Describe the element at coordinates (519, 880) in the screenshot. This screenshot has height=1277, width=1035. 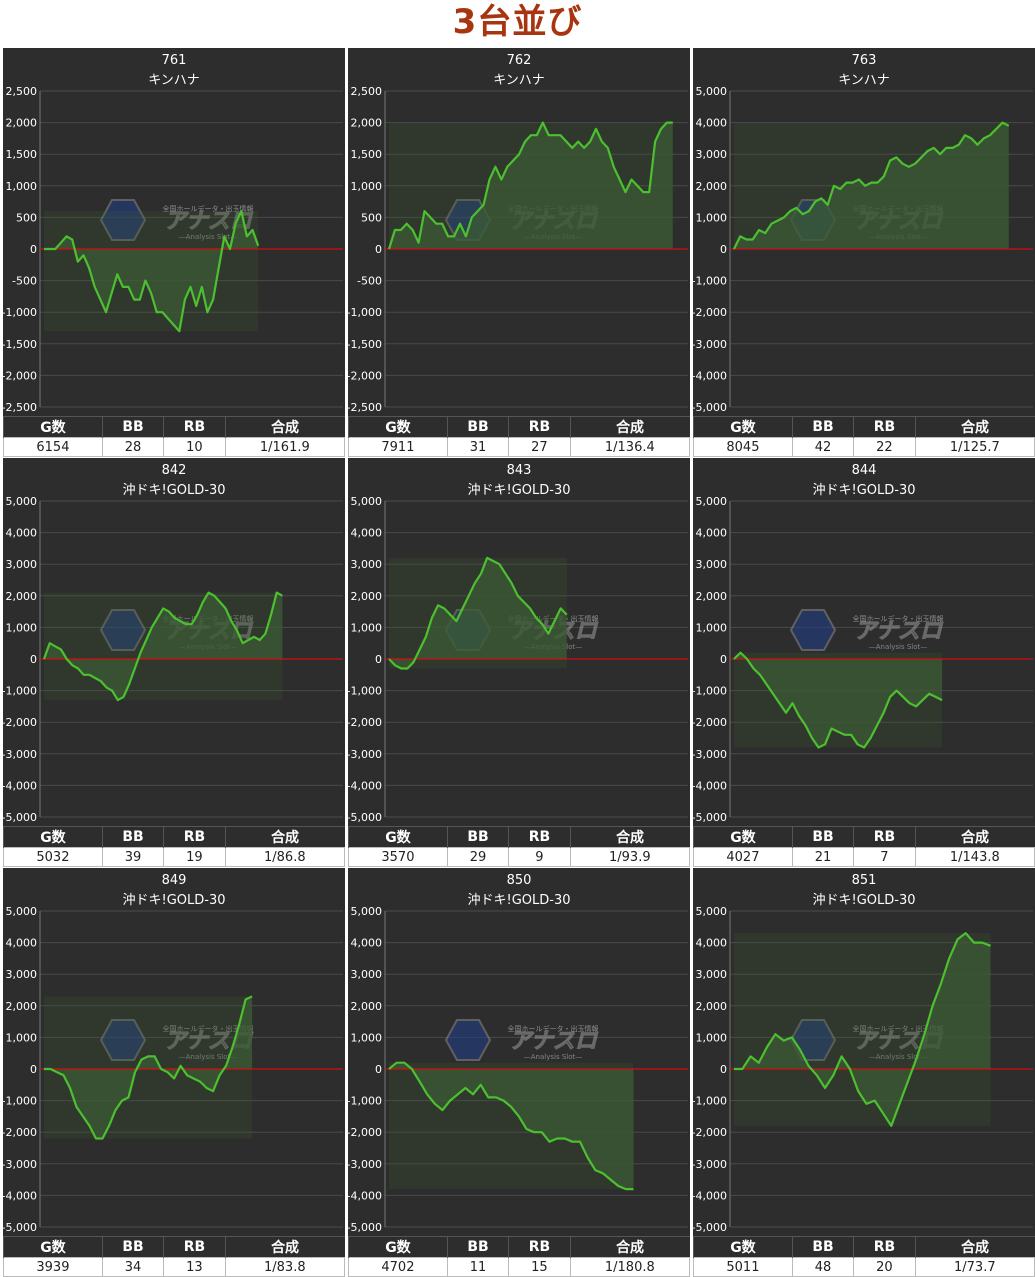
I see `machine-number: 850` at that location.